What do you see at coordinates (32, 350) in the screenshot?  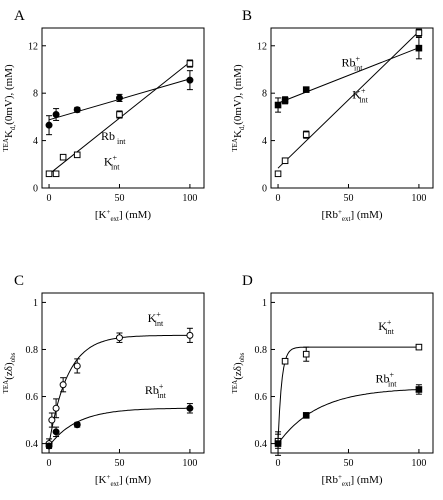 I see `y-tick-label: 0.8` at bounding box center [32, 350].